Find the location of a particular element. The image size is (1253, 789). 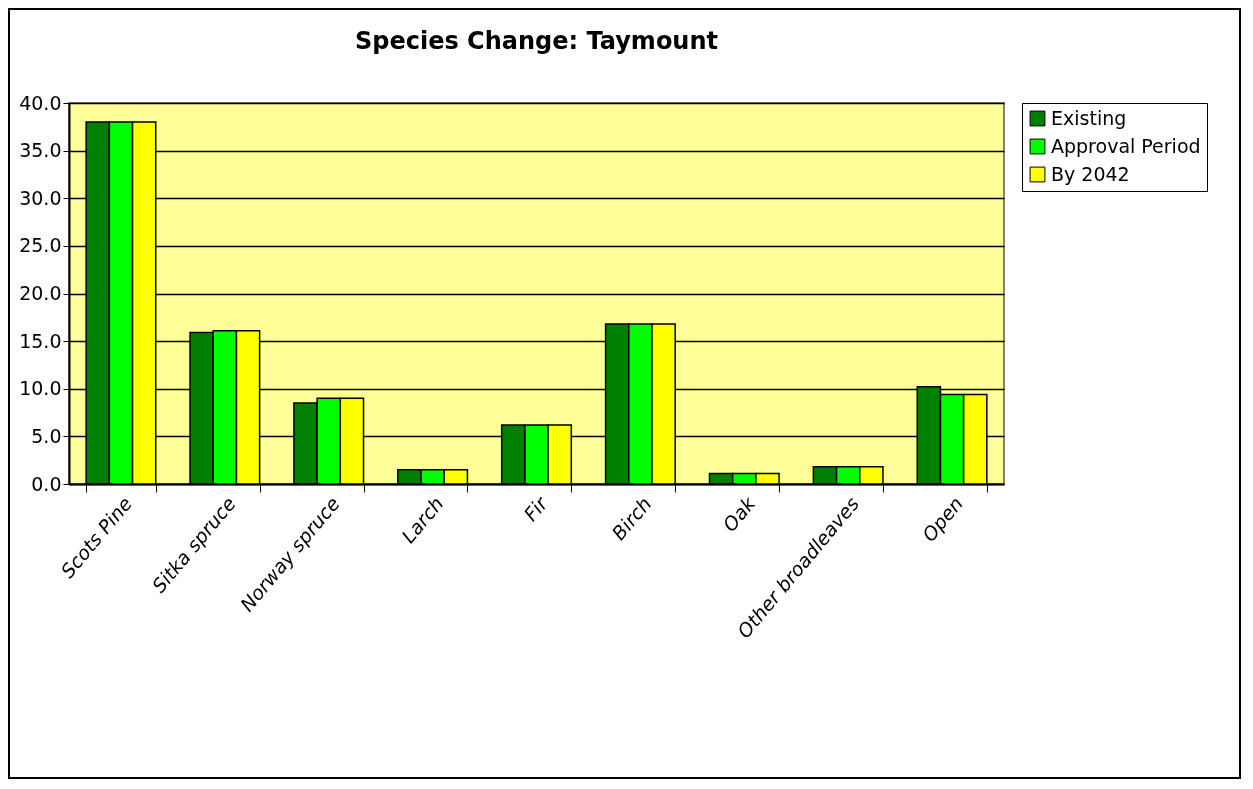

legend-label: By 2042 is located at coordinates (1090, 173).